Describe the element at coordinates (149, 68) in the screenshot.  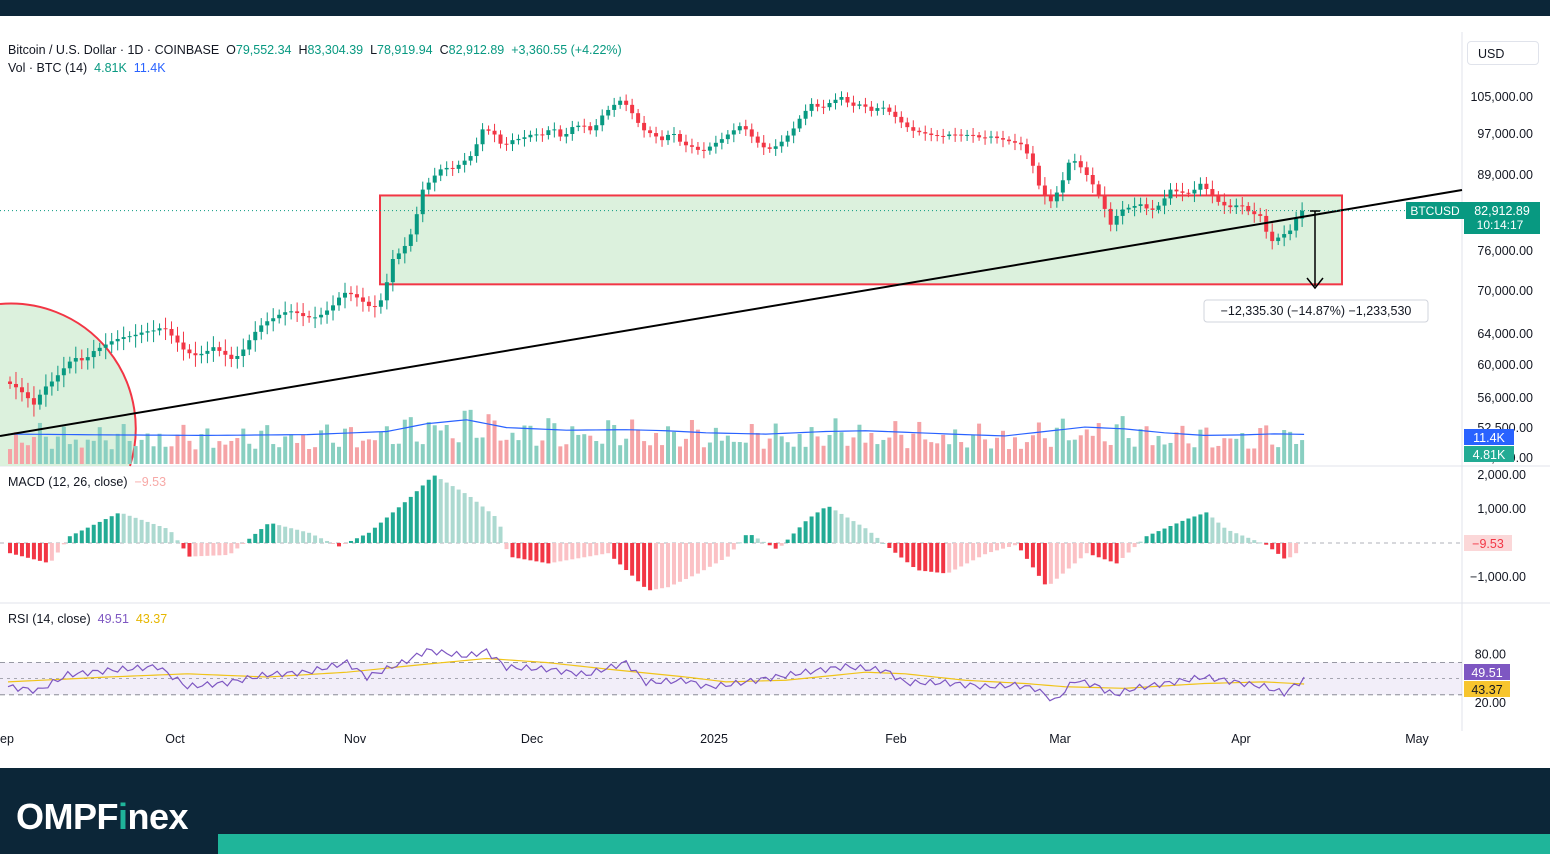
I see `volume-ma-value: 11.4K` at that location.